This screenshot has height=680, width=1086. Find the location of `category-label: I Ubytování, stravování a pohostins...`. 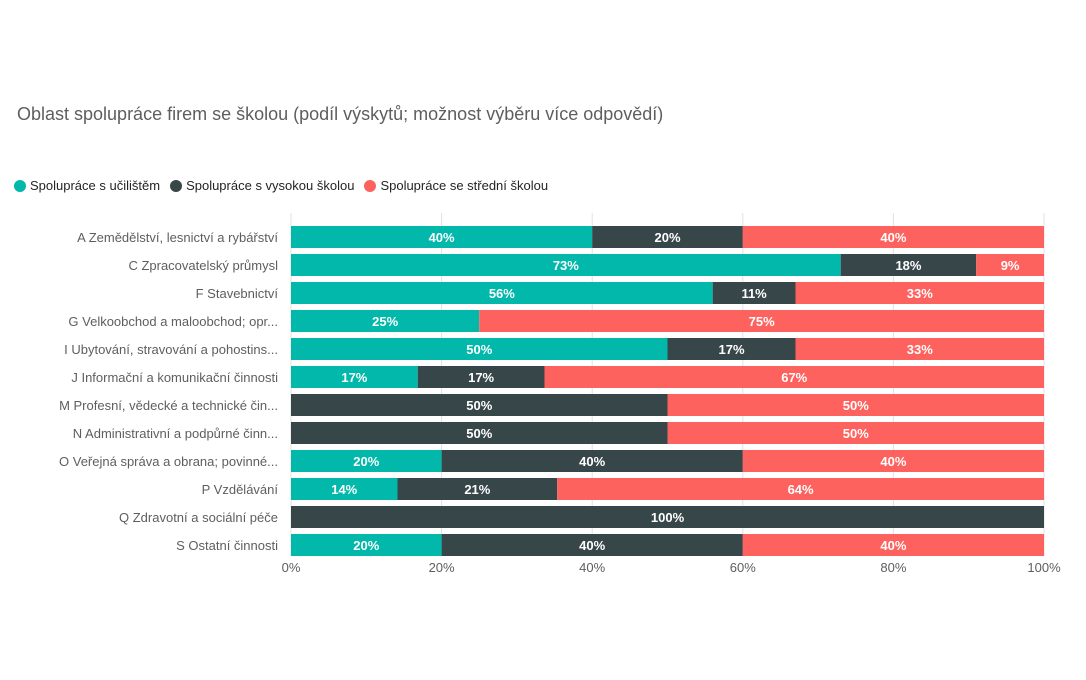

category-label: I Ubytování, stravování a pohostins... is located at coordinates (171, 349).